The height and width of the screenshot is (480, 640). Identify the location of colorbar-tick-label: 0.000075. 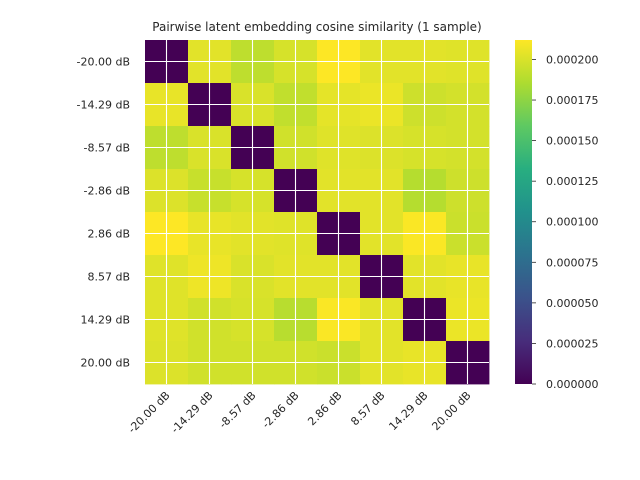
(572, 262).